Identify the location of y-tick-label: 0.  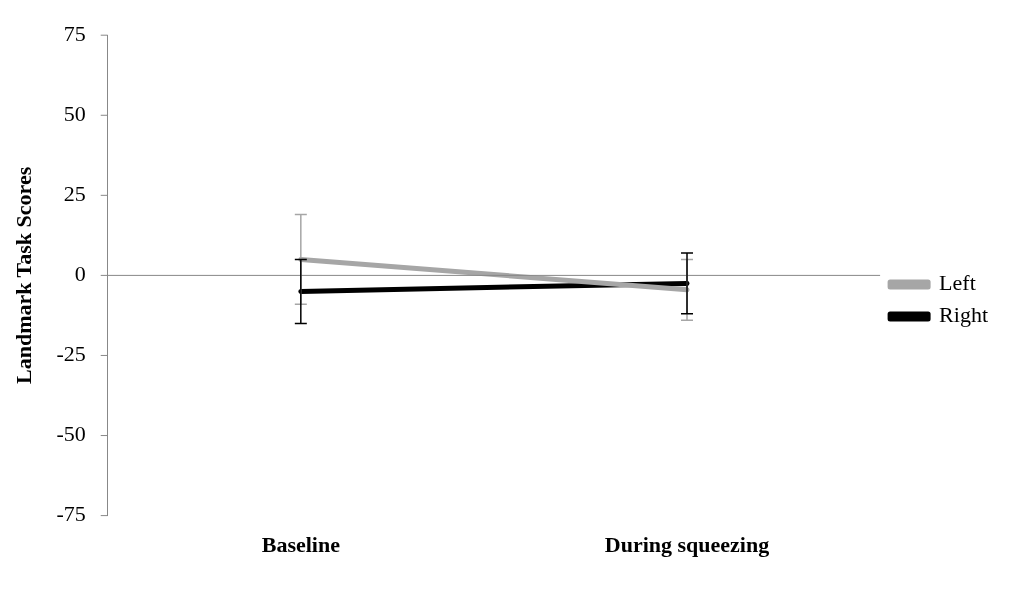
(80, 274).